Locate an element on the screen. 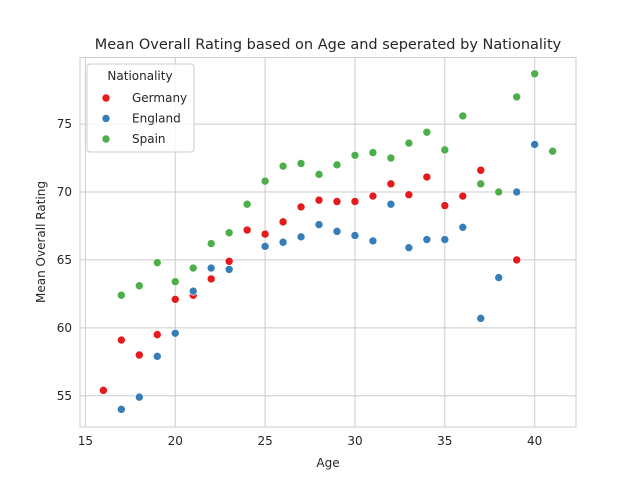  x-tick-label: 25 is located at coordinates (264, 441).